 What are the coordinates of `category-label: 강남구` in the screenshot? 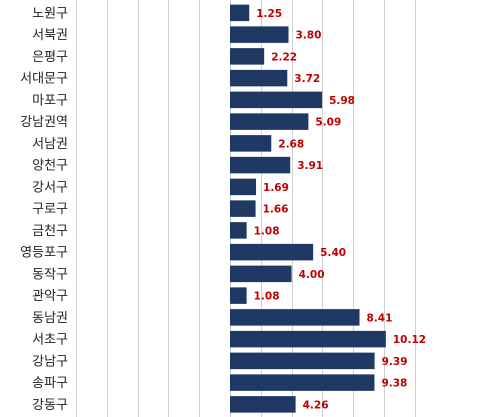 It's located at (50, 361).